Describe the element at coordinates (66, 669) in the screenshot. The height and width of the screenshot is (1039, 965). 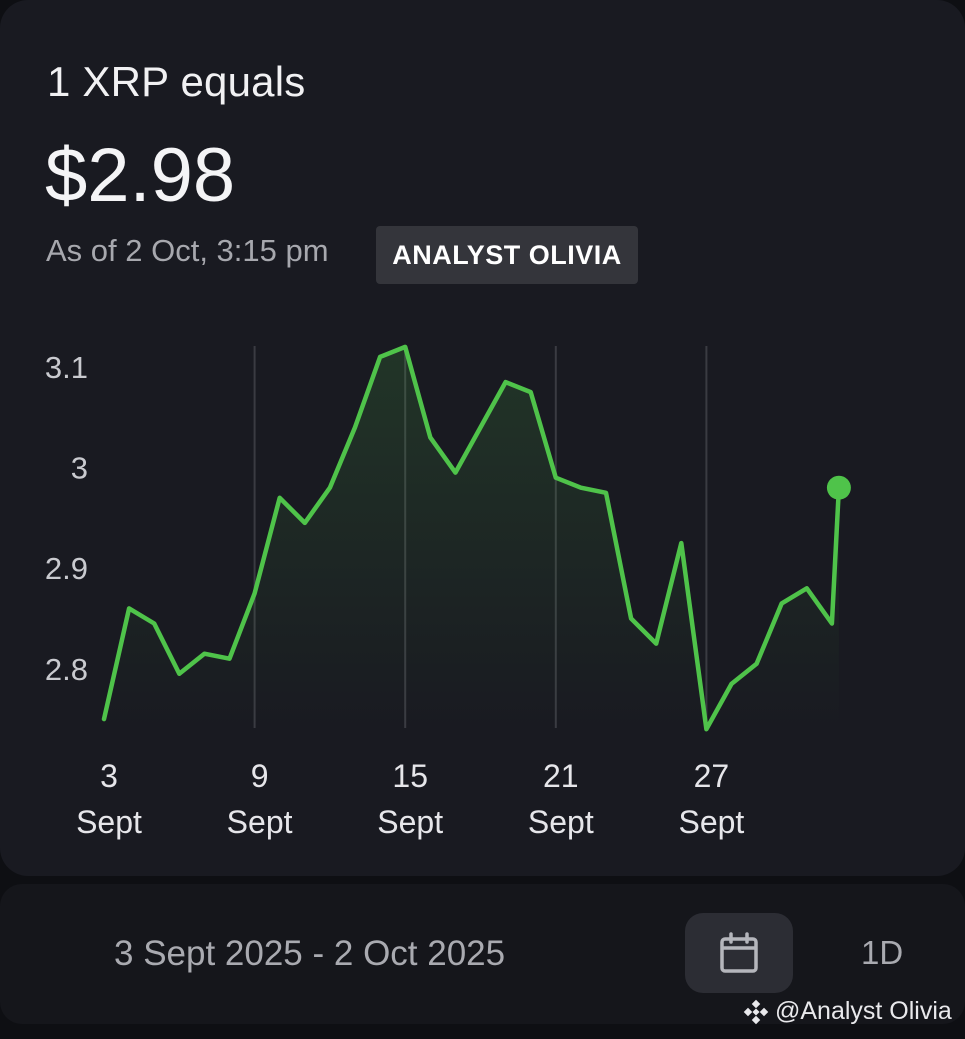
I see `y-tick-label: 2.8` at that location.